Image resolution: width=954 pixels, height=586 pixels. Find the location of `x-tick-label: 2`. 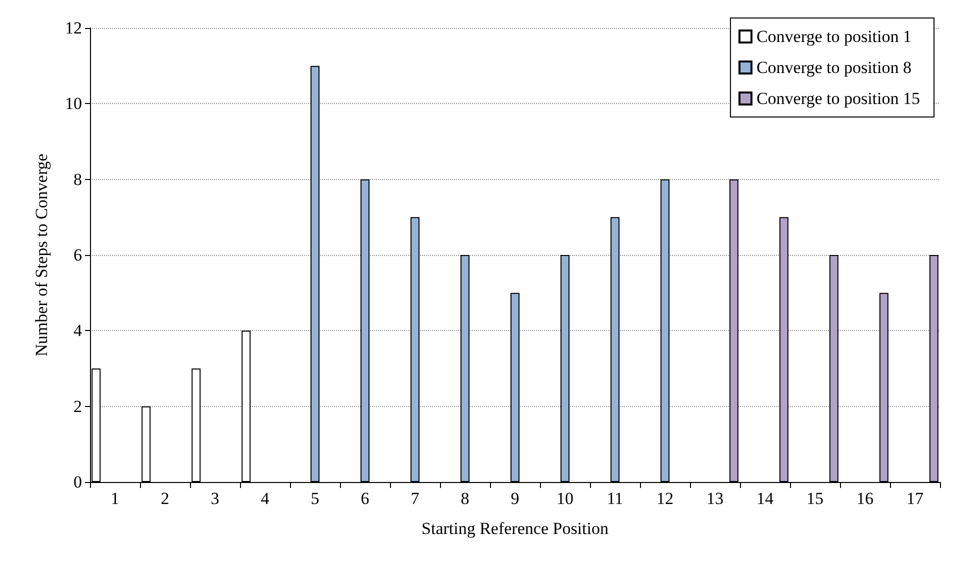

x-tick-label: 2 is located at coordinates (165, 498).